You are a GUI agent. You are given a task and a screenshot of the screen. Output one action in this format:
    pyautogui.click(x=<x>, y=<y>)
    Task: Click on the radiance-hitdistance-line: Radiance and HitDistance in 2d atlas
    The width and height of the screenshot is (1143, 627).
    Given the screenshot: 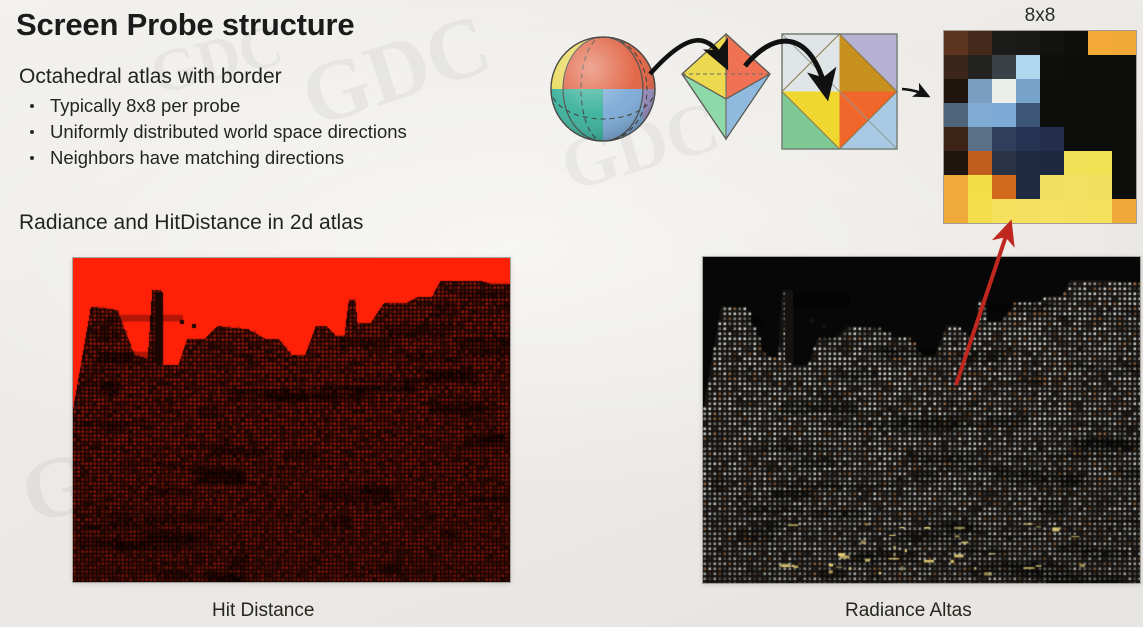 What is the action you would take?
    pyautogui.click(x=191, y=222)
    